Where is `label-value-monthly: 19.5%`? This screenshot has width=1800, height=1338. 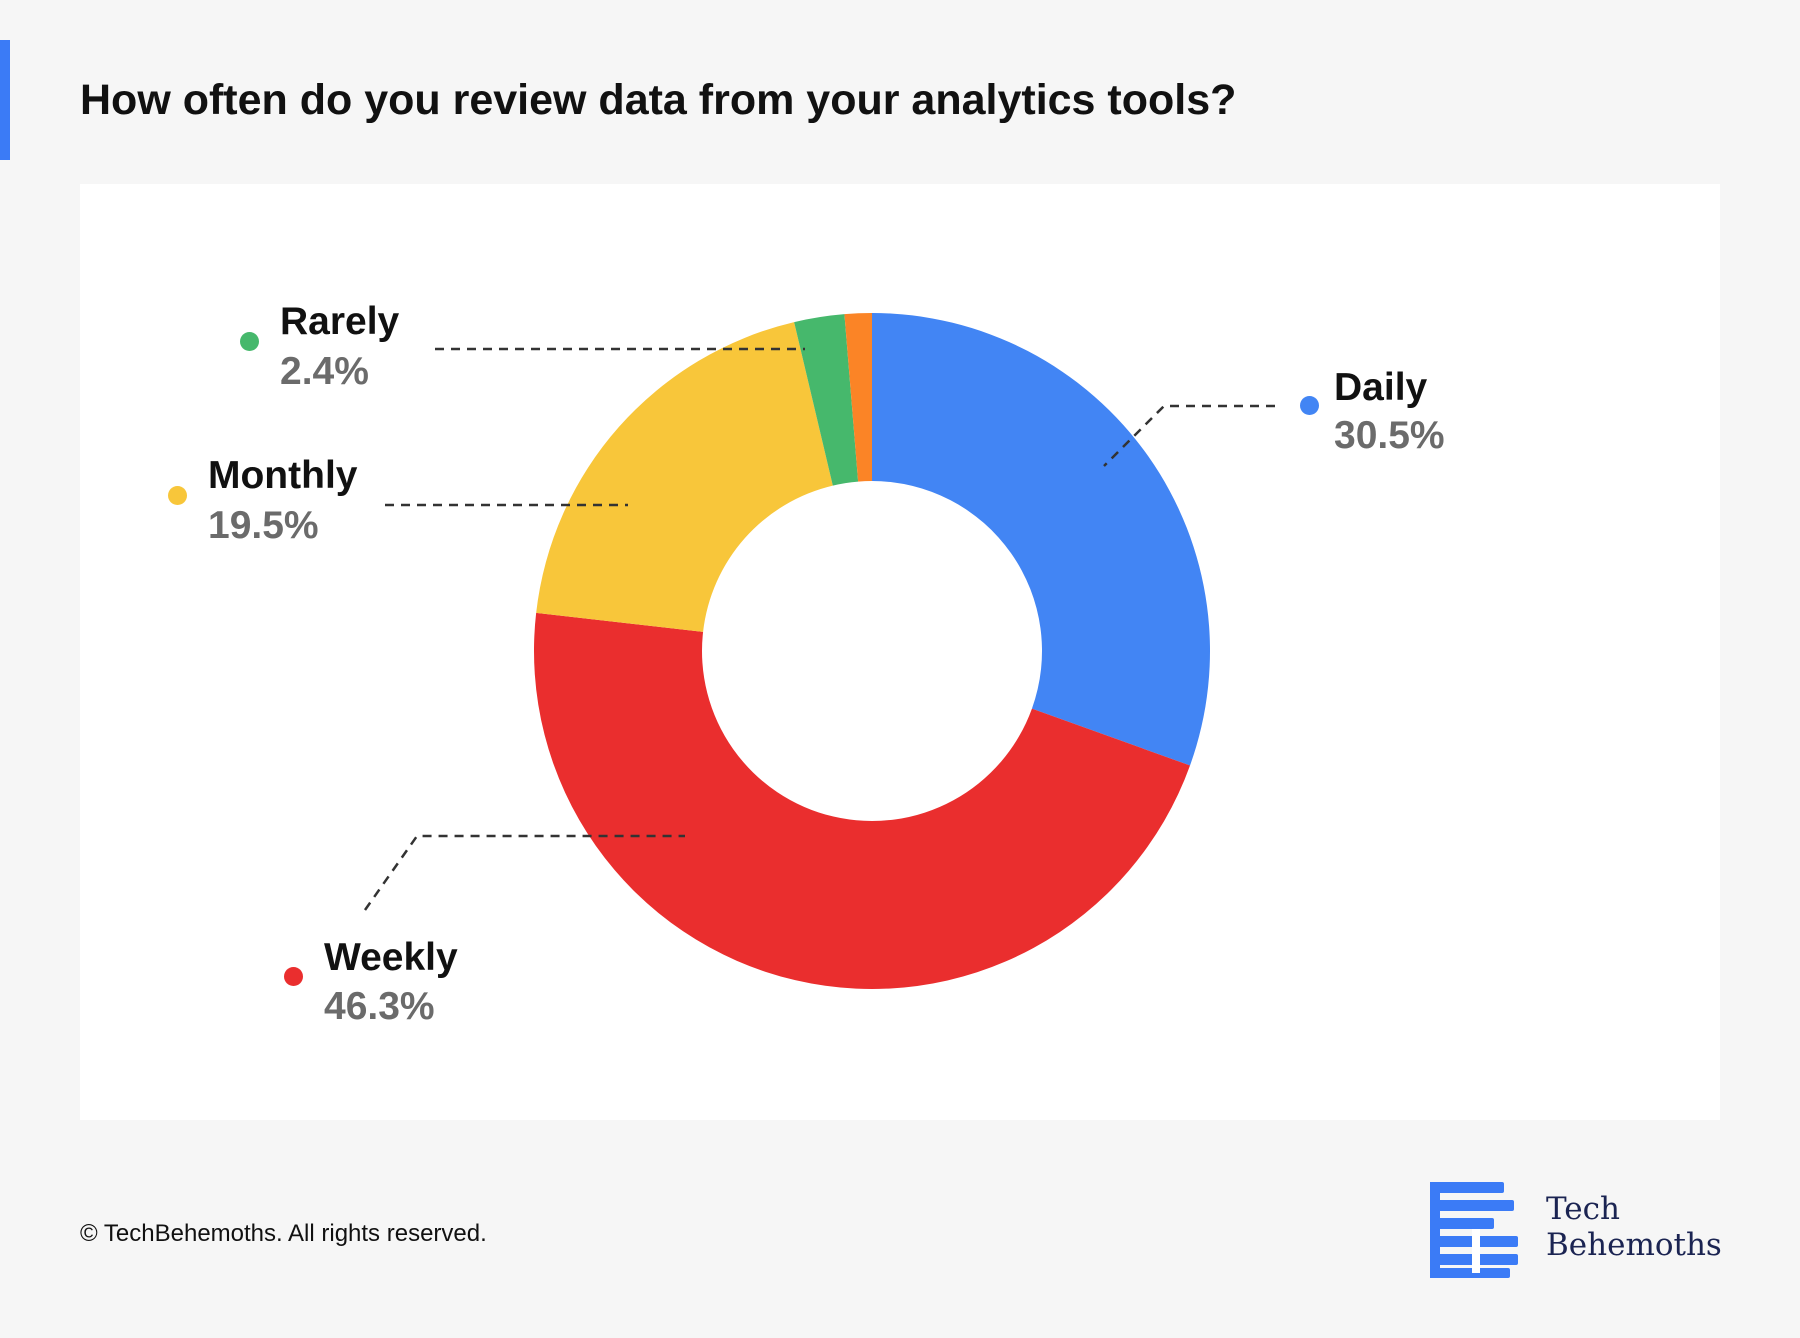 label-value-monthly: 19.5% is located at coordinates (263, 525).